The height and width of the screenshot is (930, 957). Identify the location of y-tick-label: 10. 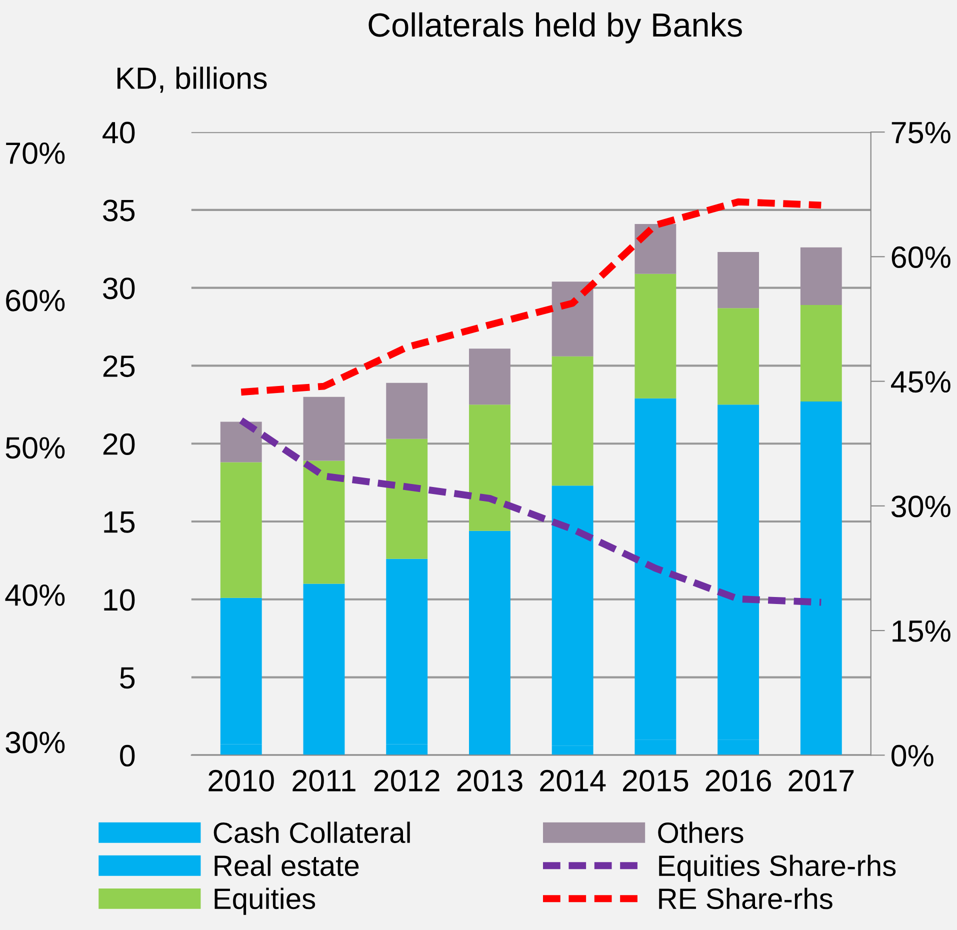
(119, 600).